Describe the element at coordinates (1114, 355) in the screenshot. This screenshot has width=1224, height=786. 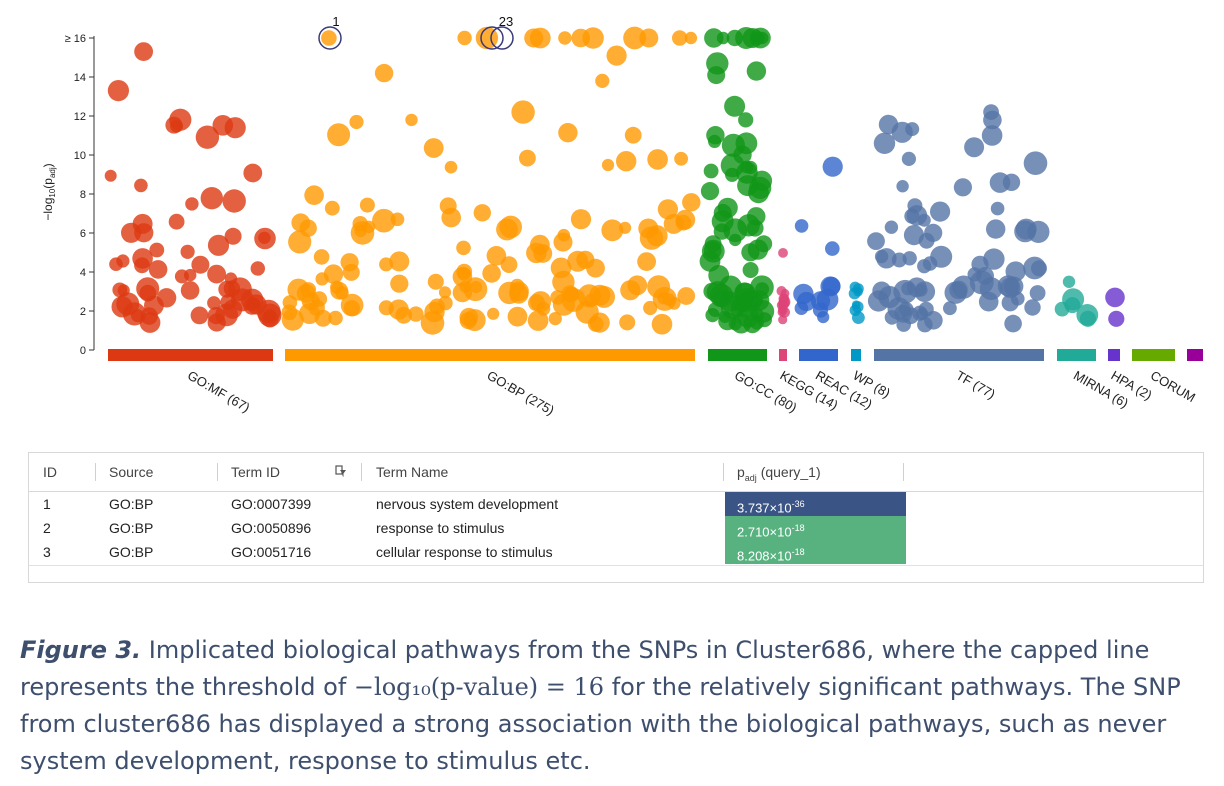
I see `source-bar-hpa` at that location.